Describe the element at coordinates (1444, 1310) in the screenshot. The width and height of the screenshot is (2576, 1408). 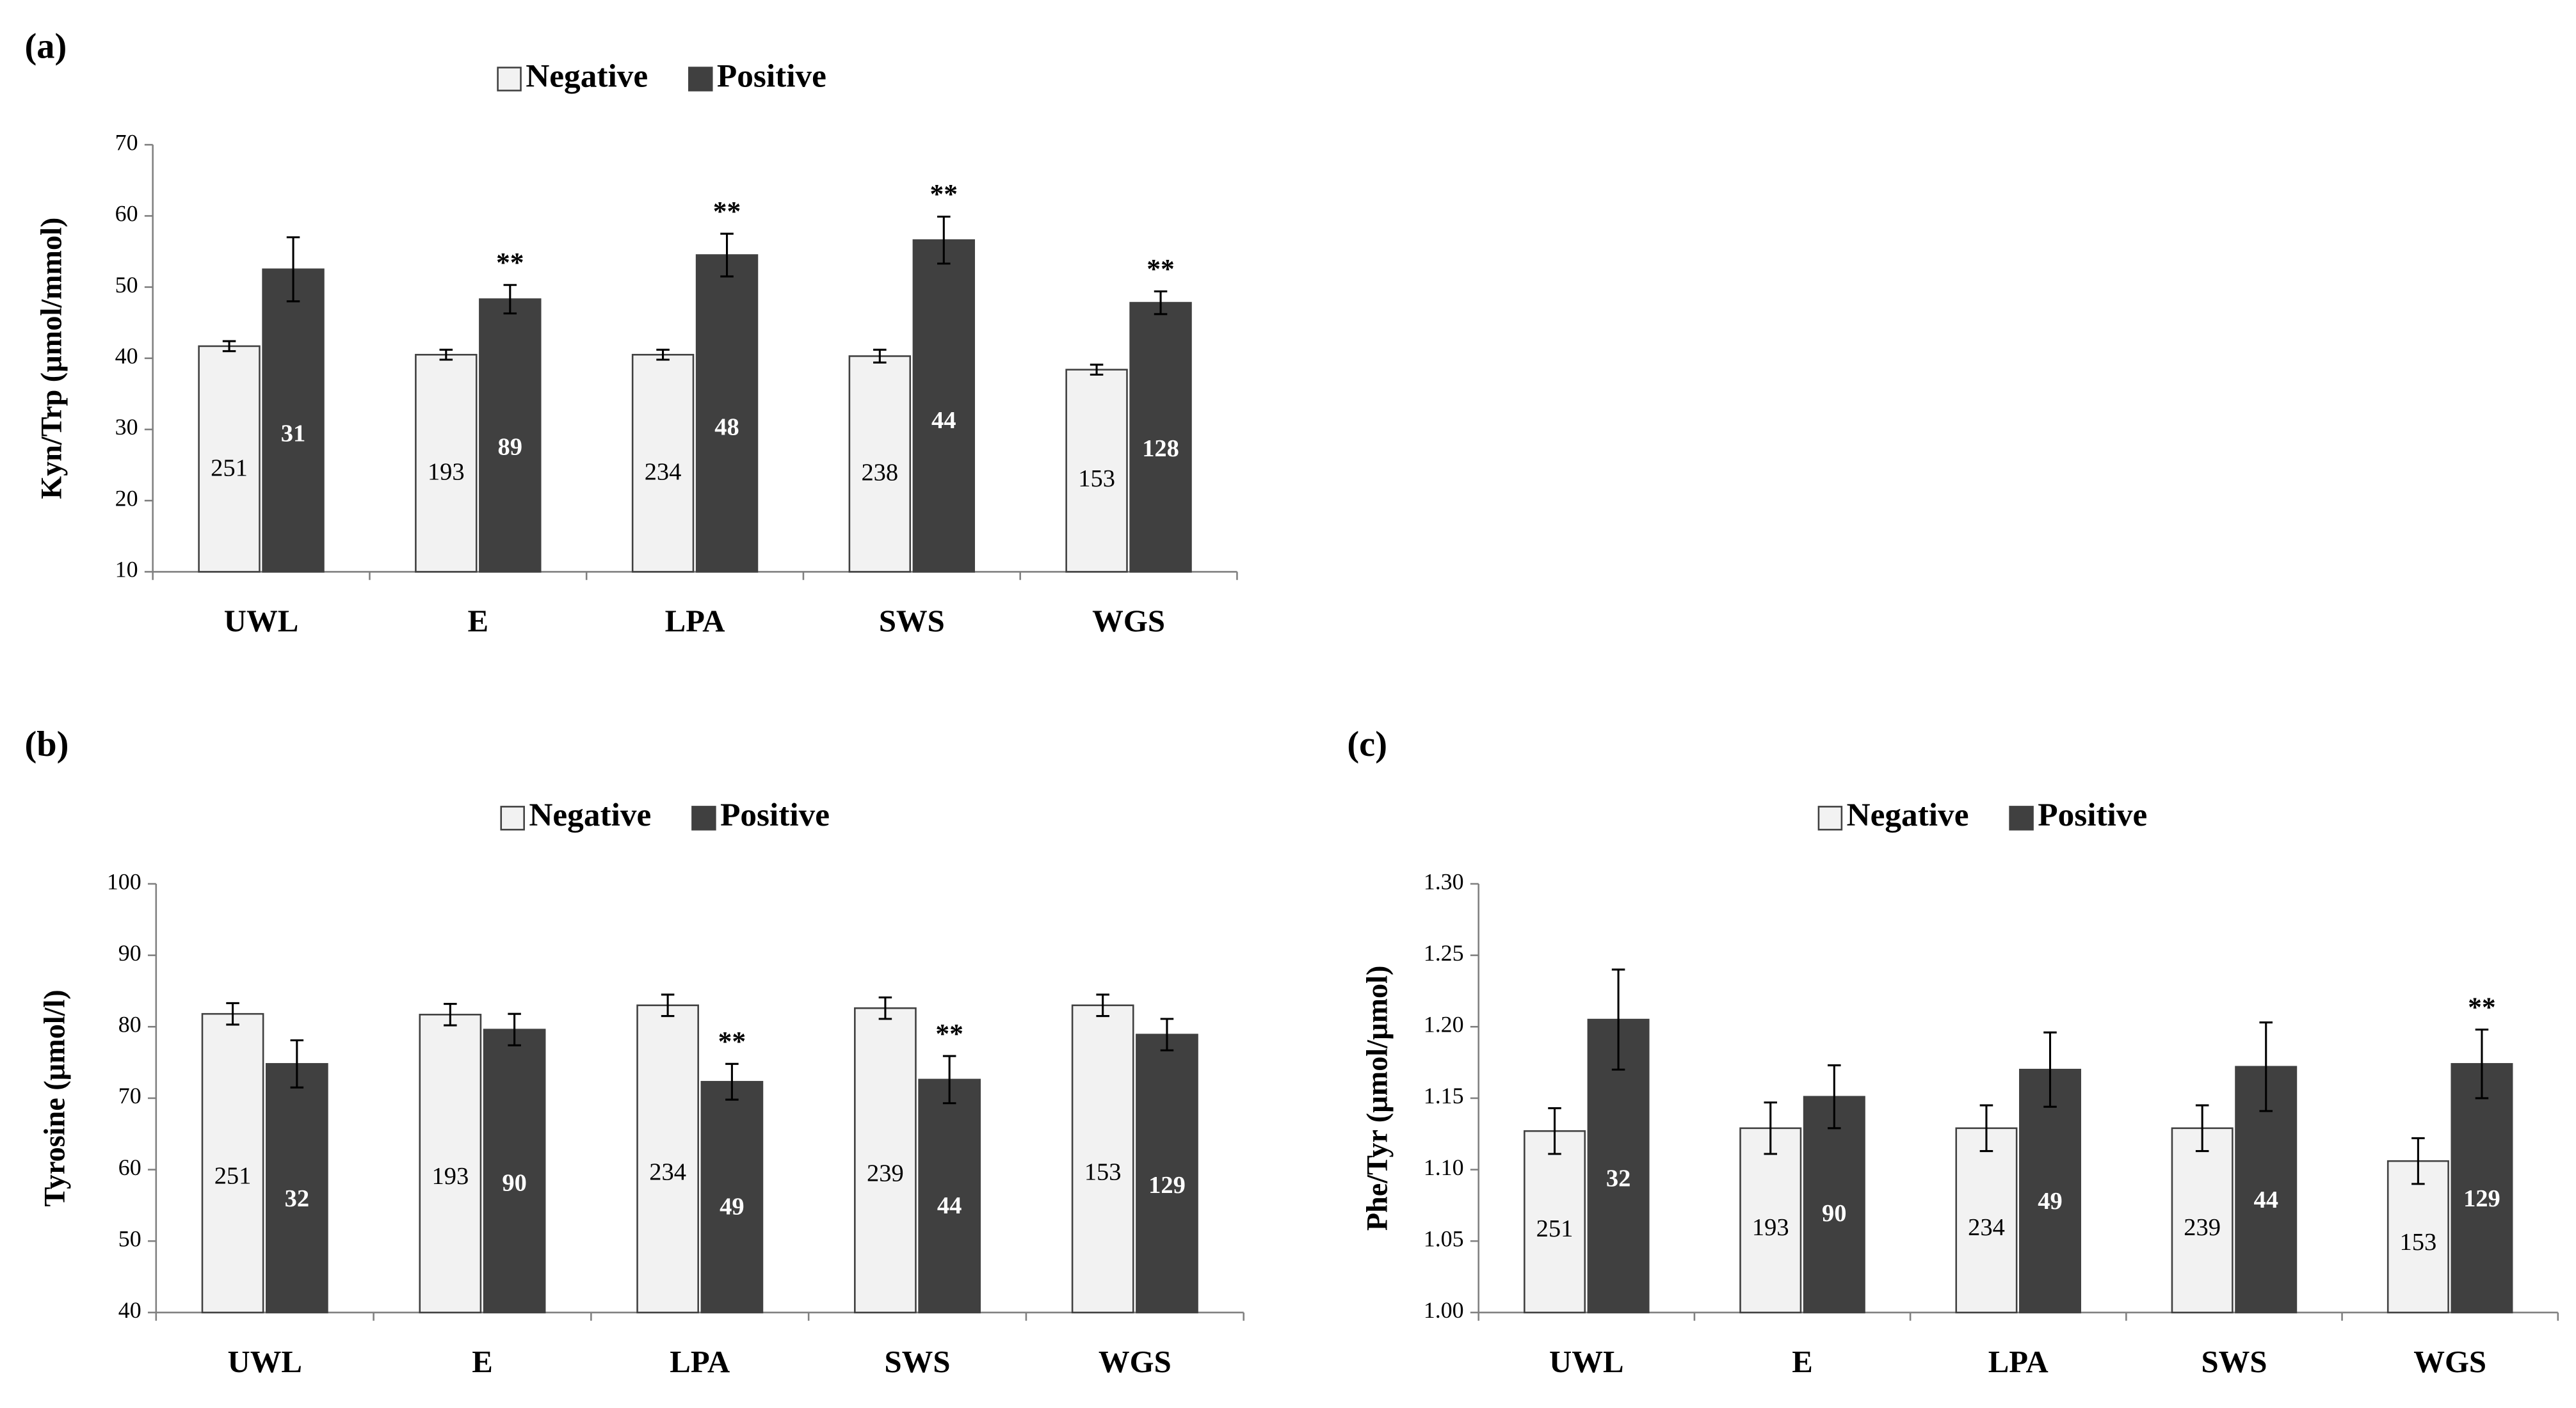
I see `y-tick-label: 1.00` at that location.